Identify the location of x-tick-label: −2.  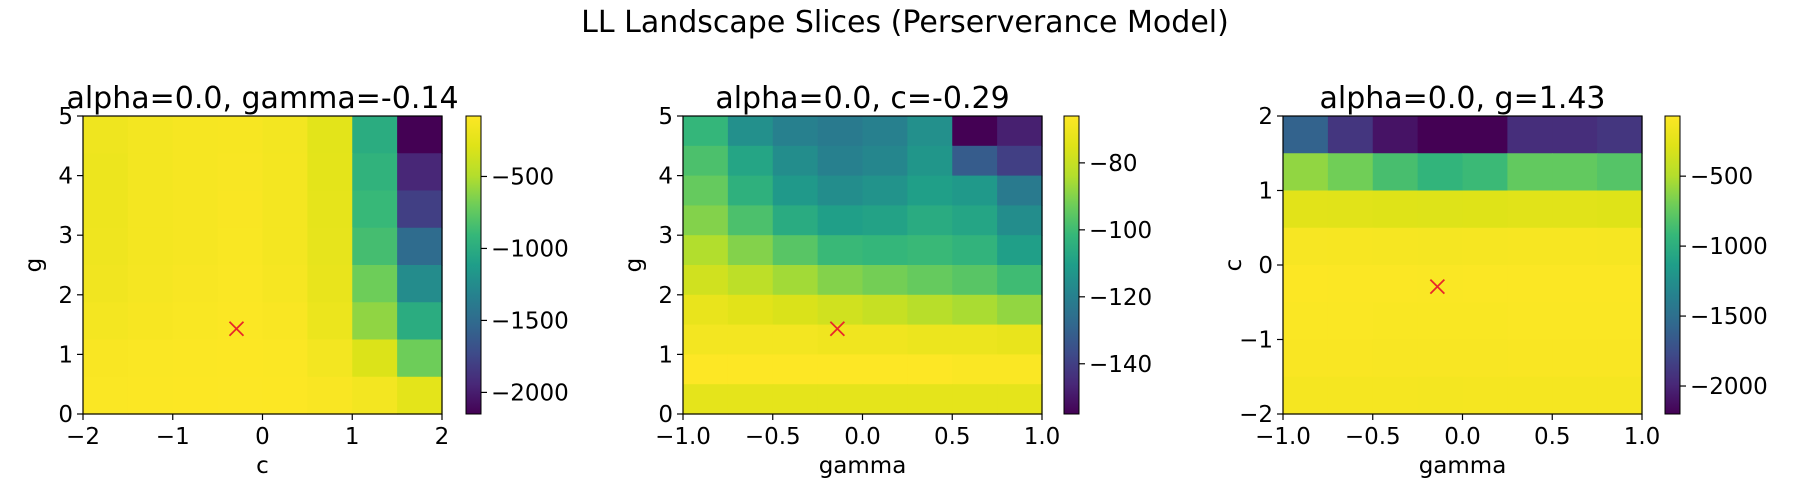
(83, 437).